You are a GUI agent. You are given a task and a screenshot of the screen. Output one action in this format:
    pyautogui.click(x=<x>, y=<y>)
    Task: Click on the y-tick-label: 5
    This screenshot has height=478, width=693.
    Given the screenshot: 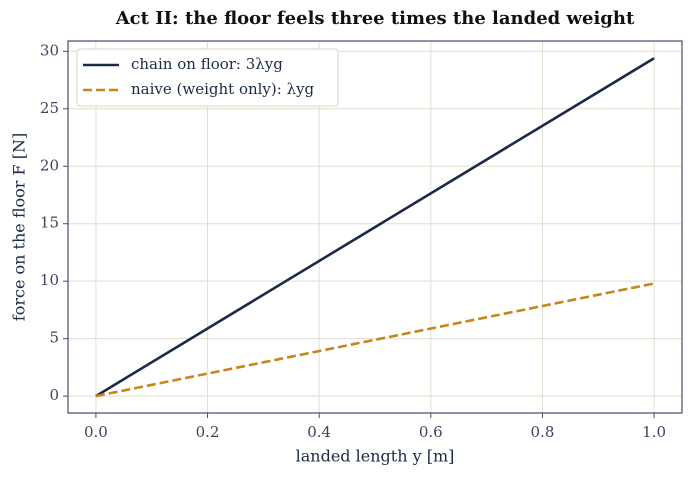 What is the action you would take?
    pyautogui.click(x=54, y=338)
    